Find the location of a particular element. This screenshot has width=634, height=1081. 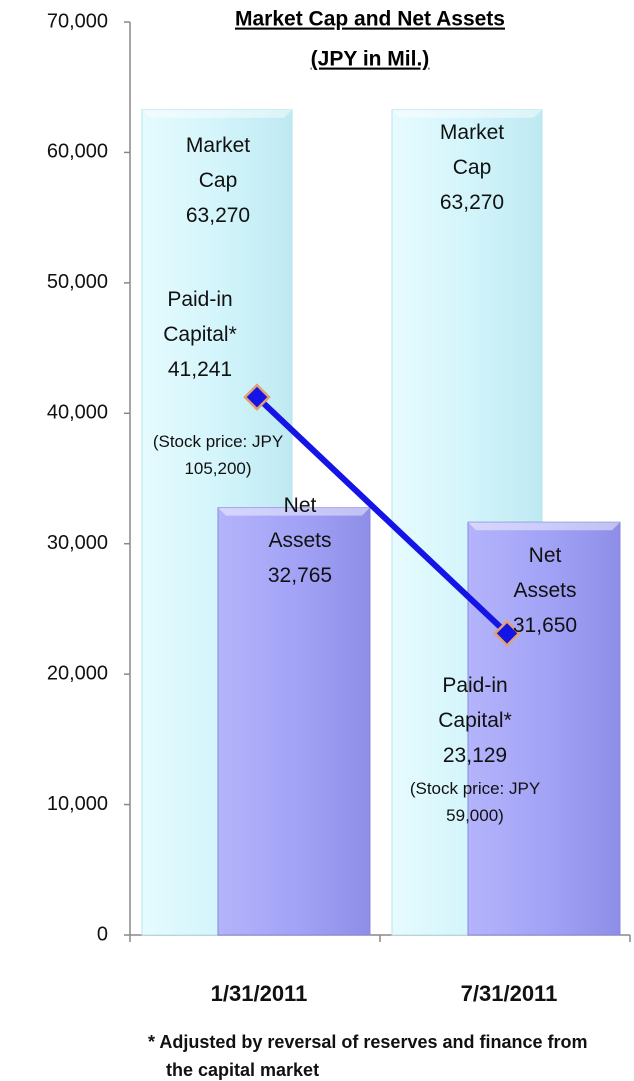

x-tick-label: 1/31/2011 is located at coordinates (259, 993).